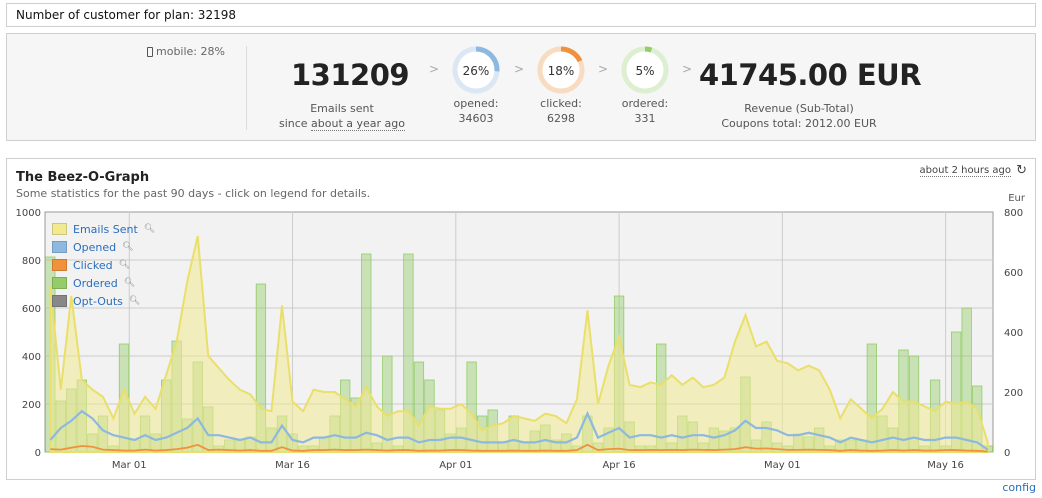  I want to click on graph-title: The Beez-O-Graph, so click(83, 177).